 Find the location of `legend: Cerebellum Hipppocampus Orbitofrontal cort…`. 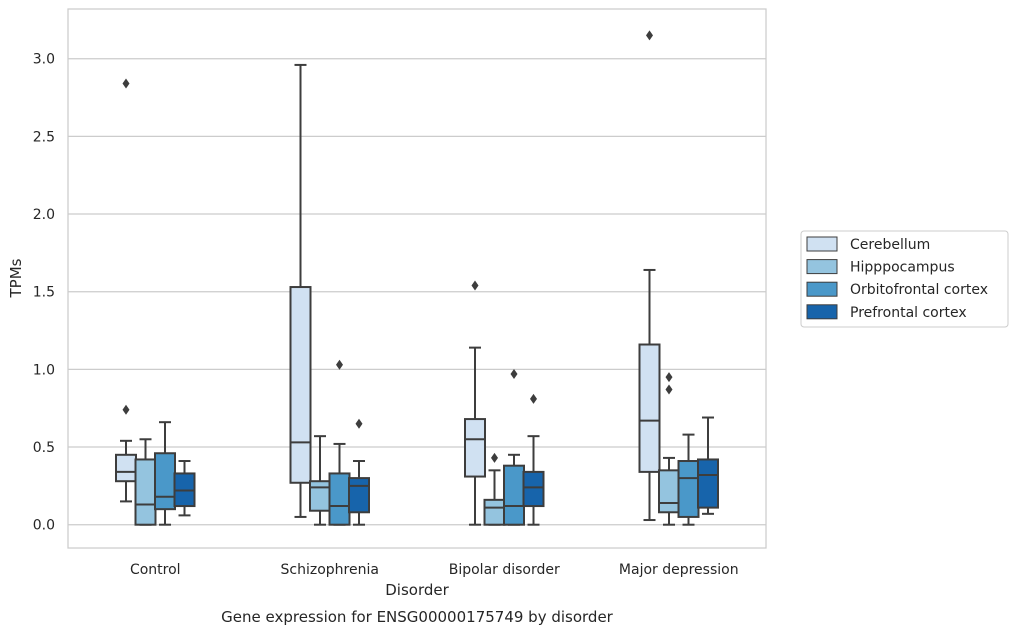

legend: Cerebellum Hipppocampus Orbitofrontal cort… is located at coordinates (904, 279).